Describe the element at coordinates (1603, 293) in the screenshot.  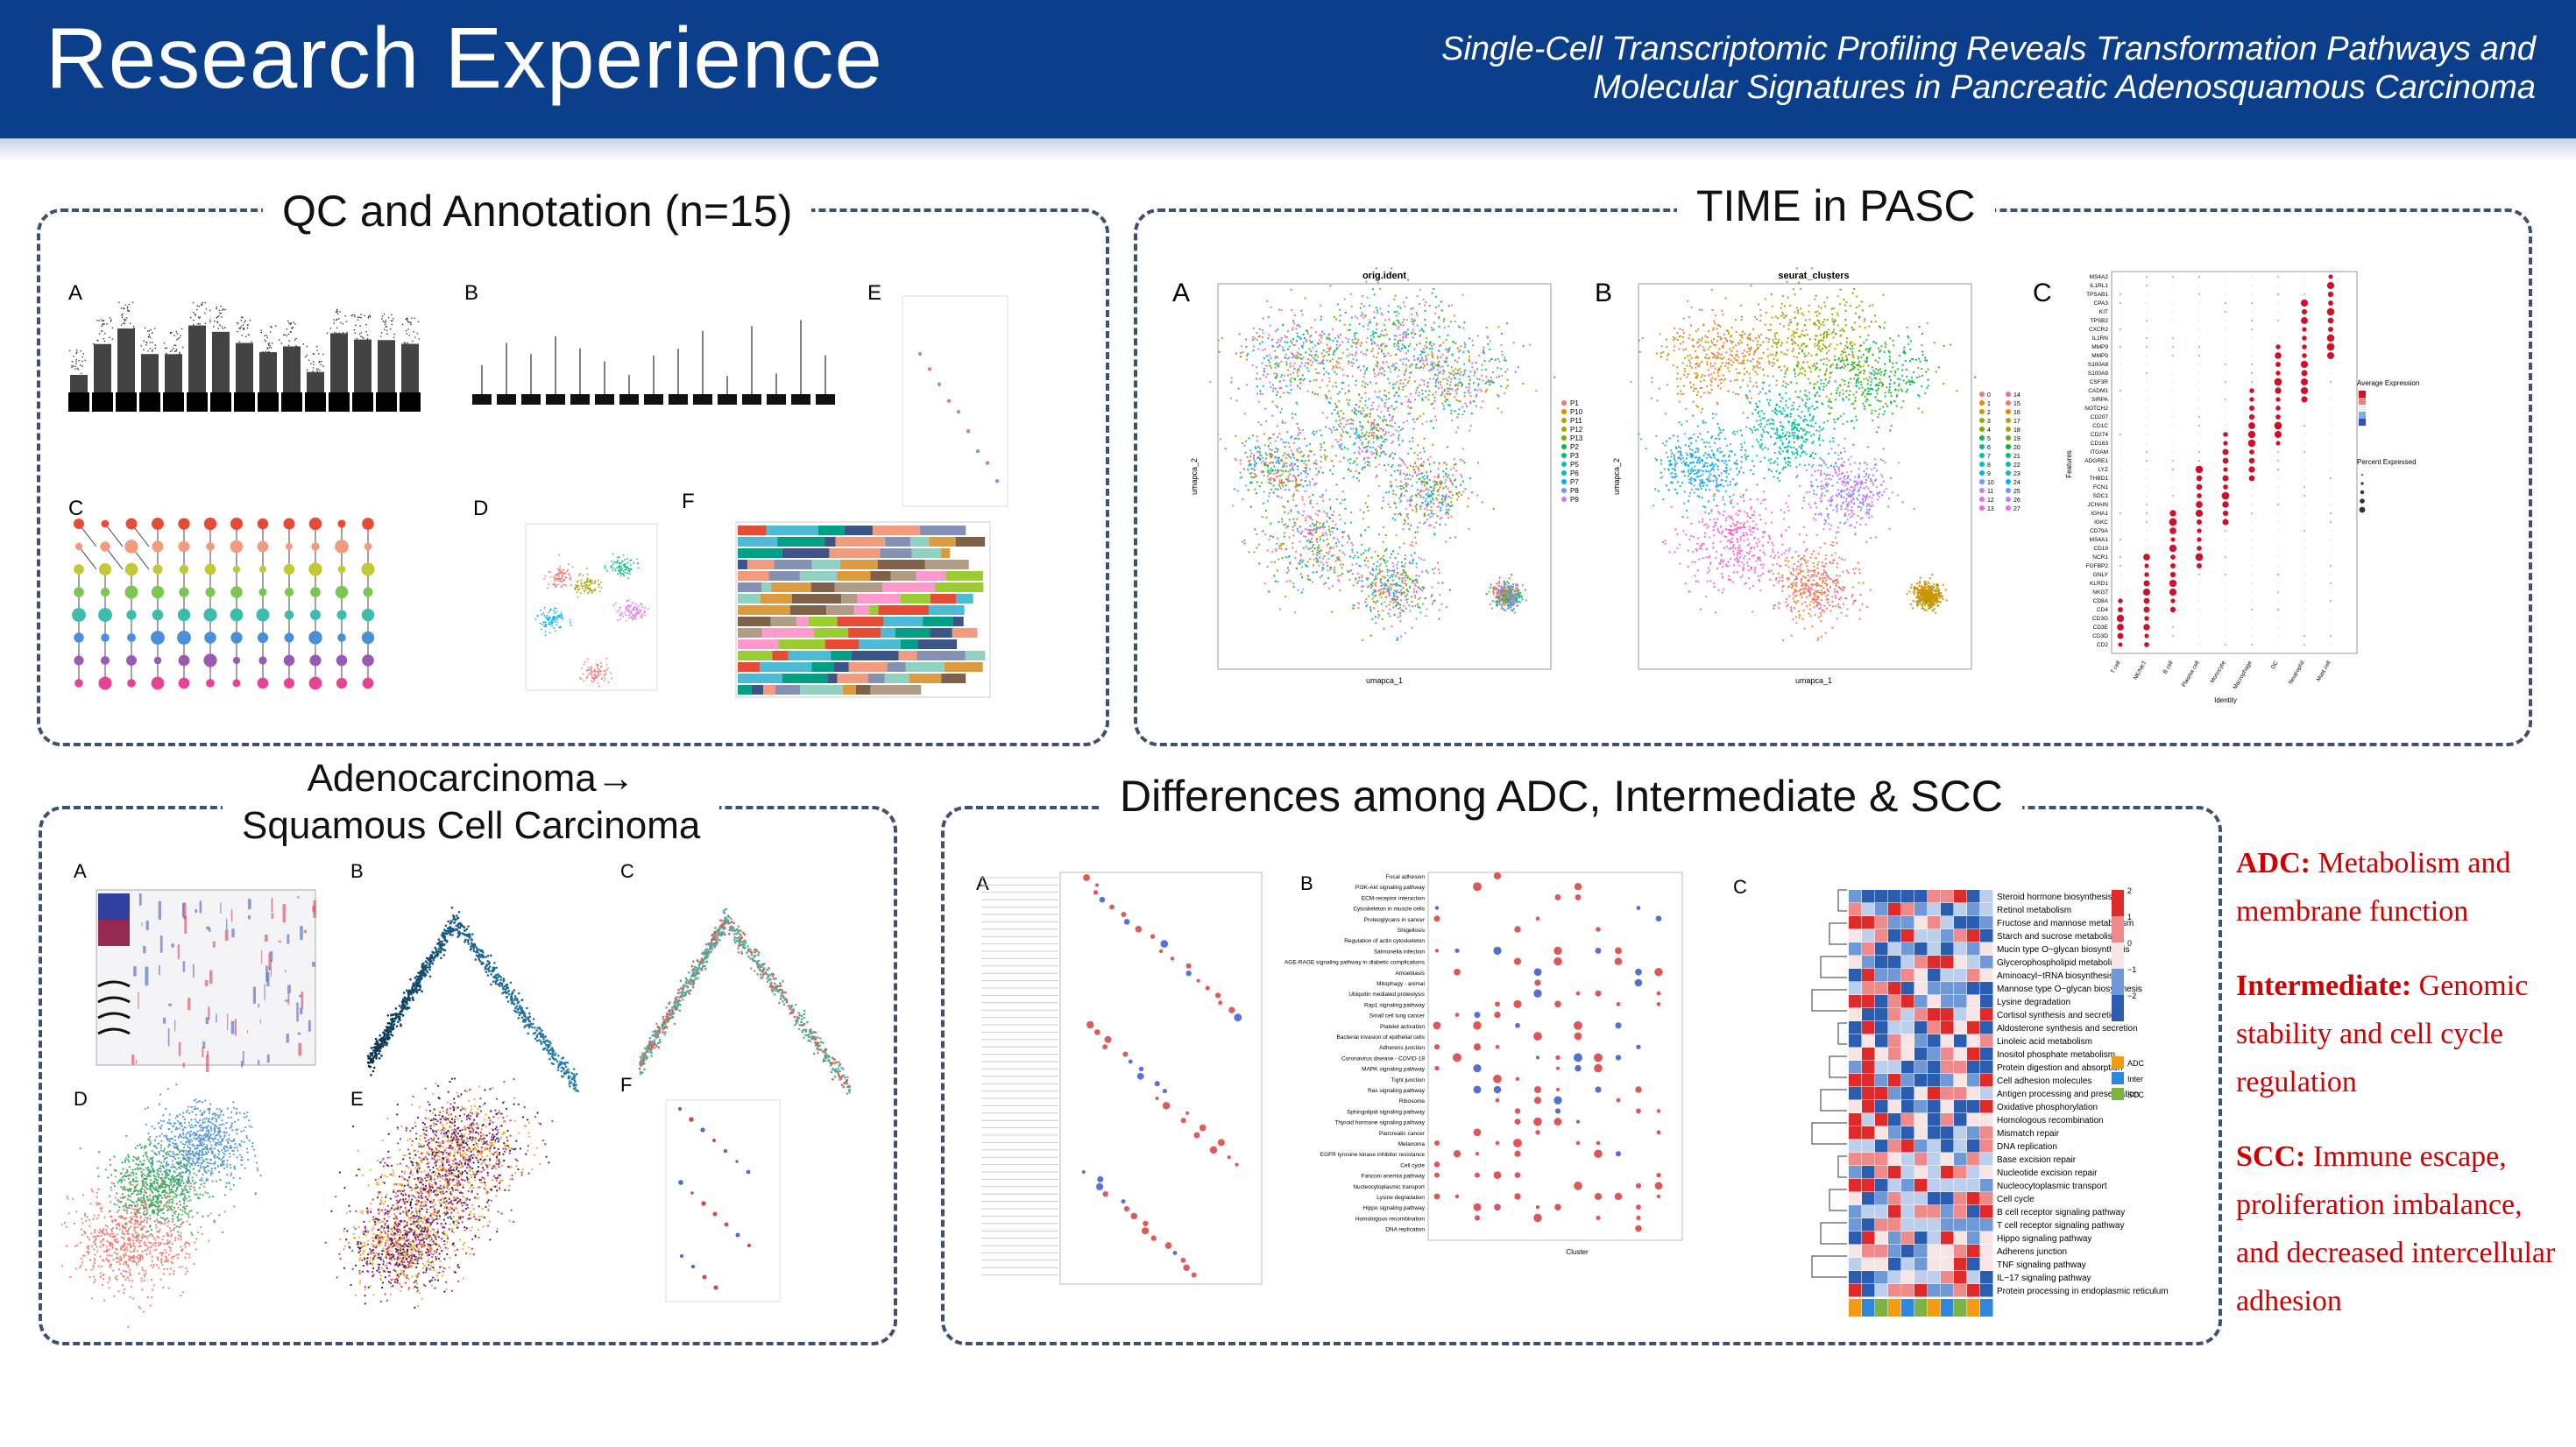
I see `time-label-b: B` at that location.